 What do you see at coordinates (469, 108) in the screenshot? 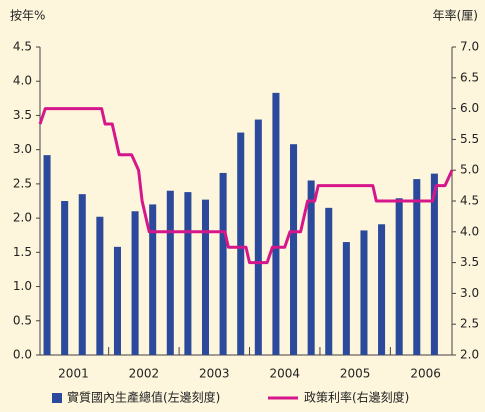
I see `y2-tick-label: 6.0` at bounding box center [469, 108].